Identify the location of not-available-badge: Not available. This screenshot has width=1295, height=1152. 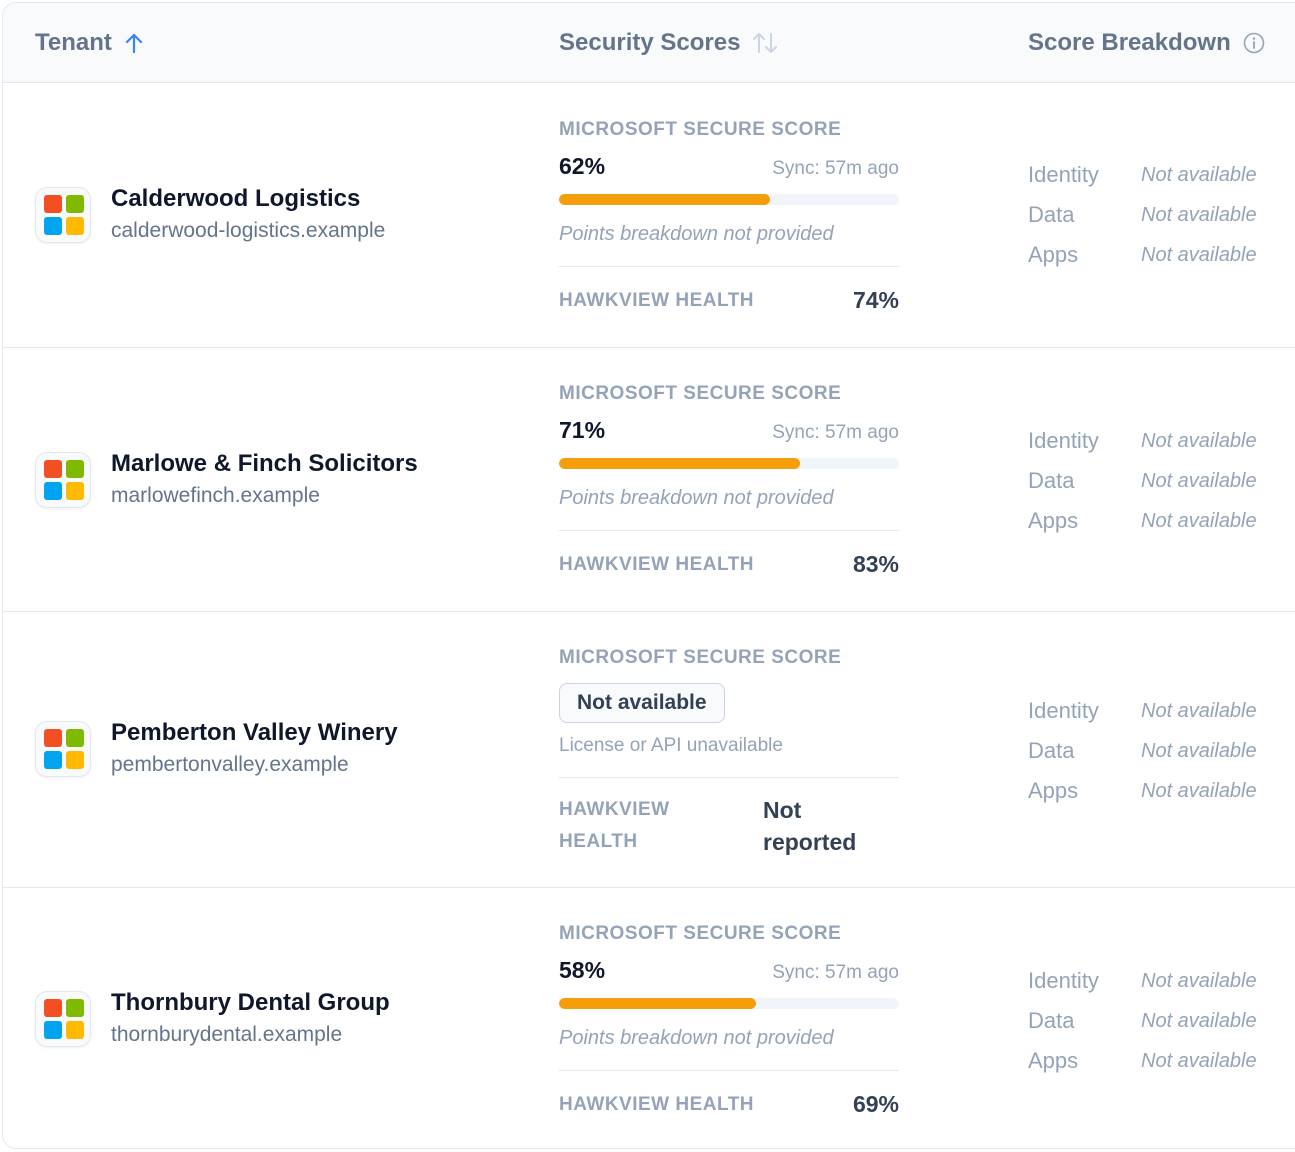
(642, 703).